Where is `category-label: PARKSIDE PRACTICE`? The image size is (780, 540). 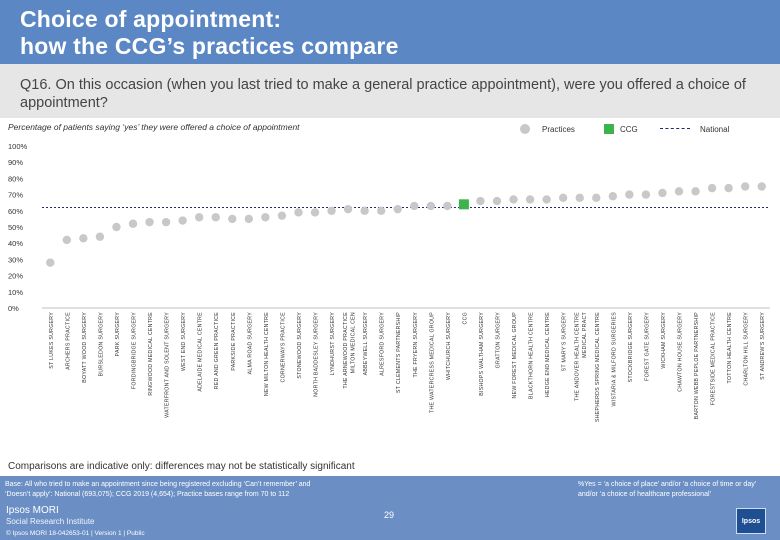
category-label: PARKSIDE PRACTICE is located at coordinates (234, 341).